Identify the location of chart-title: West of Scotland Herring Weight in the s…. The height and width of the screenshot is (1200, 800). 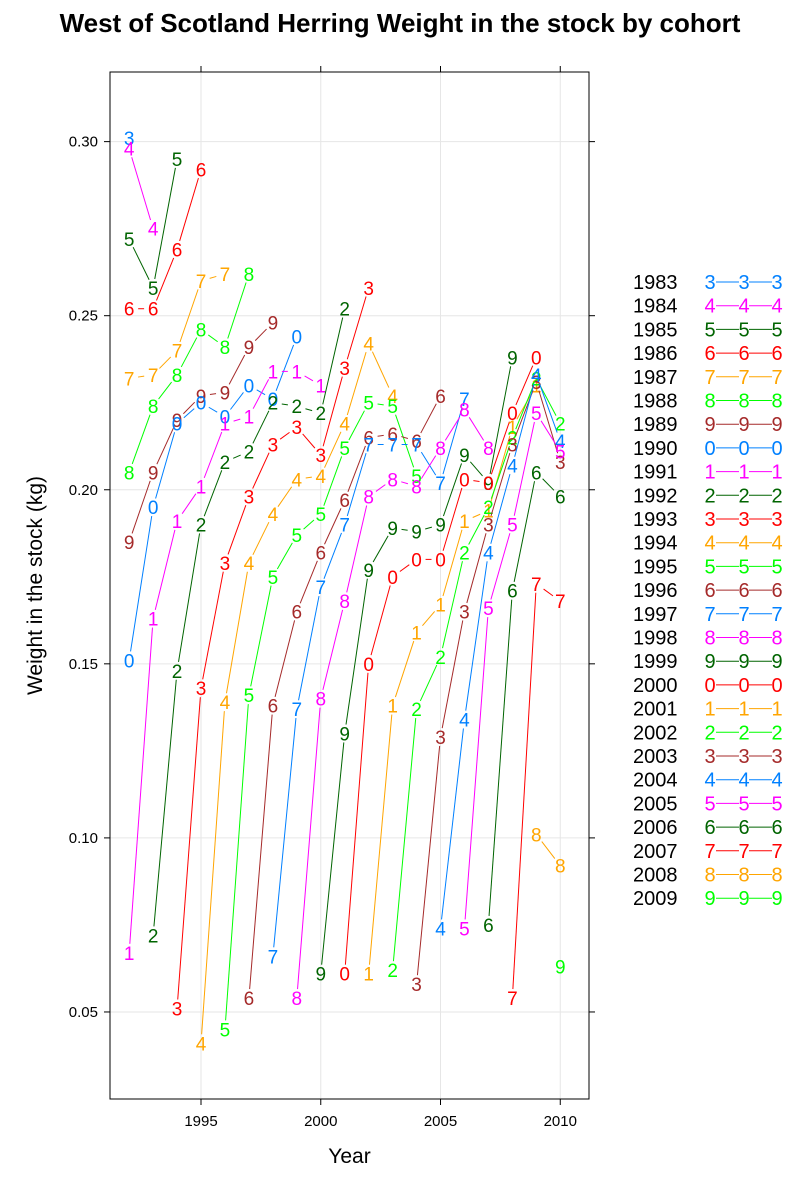
(400, 23).